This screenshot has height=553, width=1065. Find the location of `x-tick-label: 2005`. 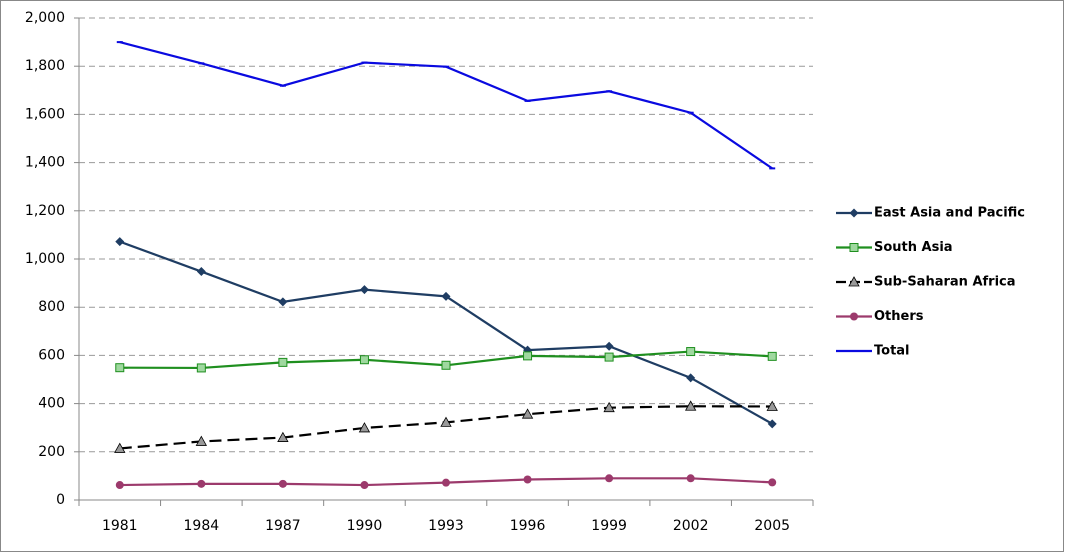

x-tick-label: 2005 is located at coordinates (772, 526).